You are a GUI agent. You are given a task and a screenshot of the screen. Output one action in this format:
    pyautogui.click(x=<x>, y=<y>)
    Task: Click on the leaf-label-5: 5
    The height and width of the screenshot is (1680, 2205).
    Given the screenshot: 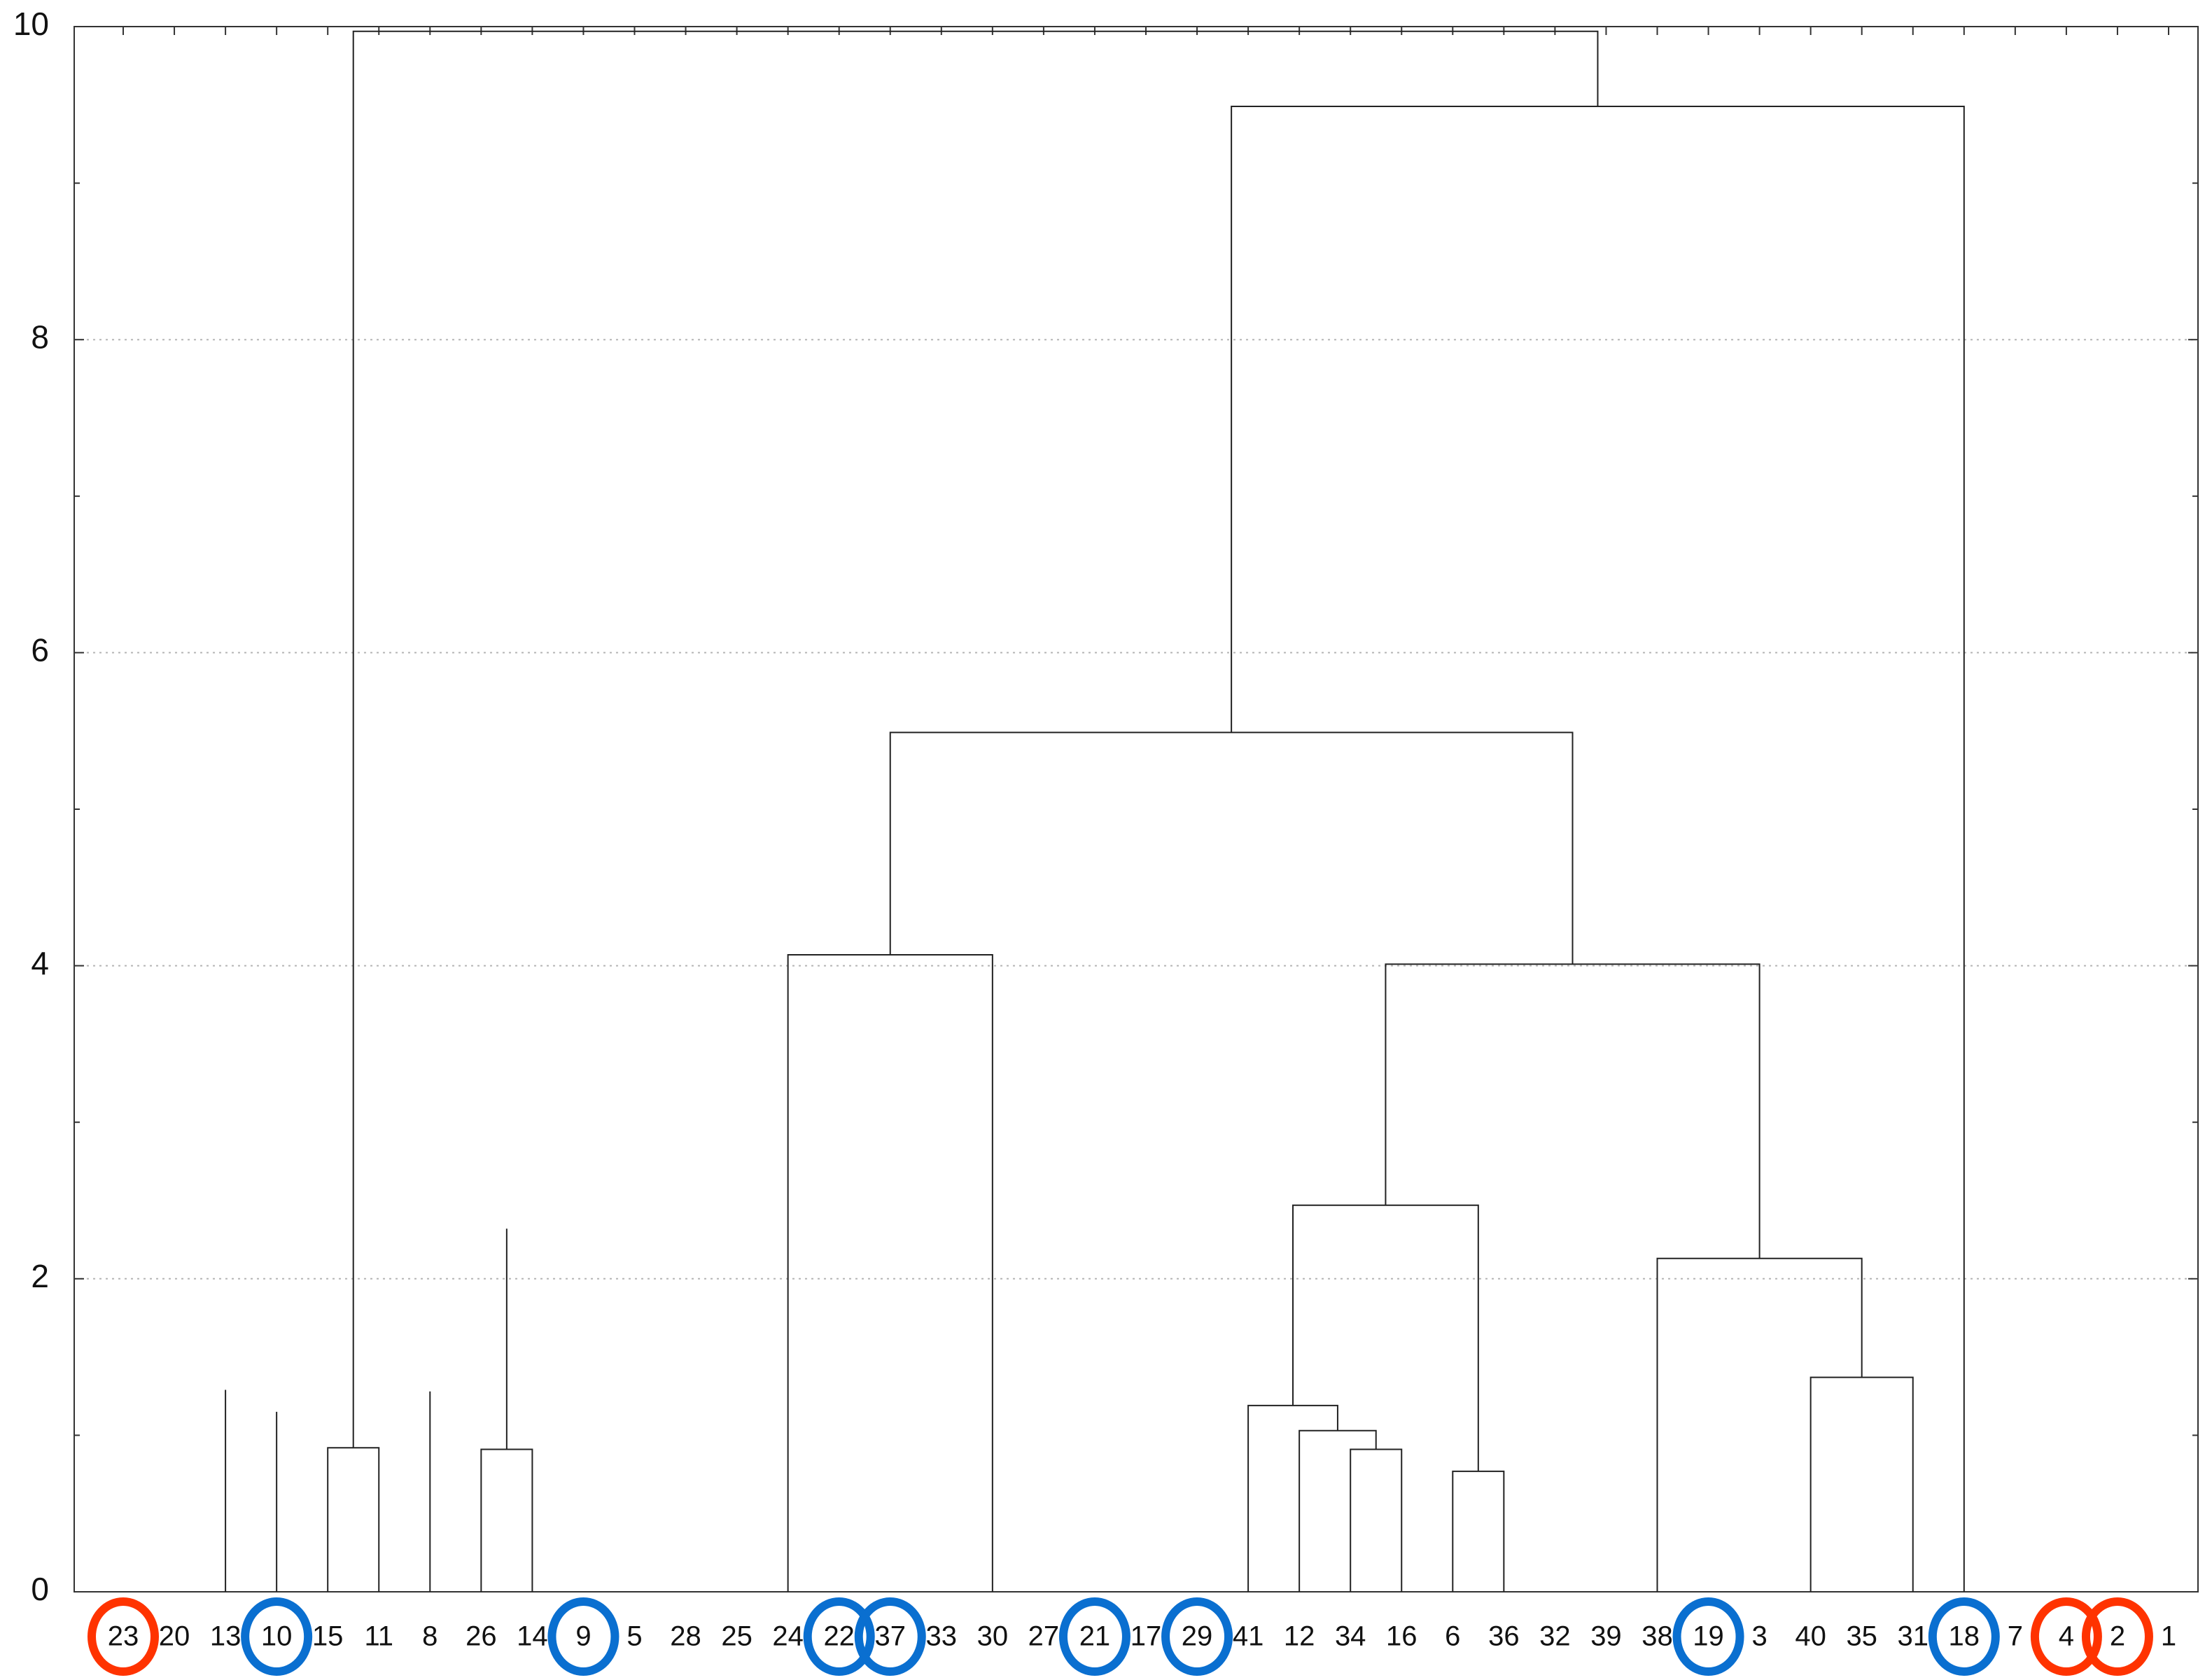 What is the action you would take?
    pyautogui.click(x=634, y=1636)
    